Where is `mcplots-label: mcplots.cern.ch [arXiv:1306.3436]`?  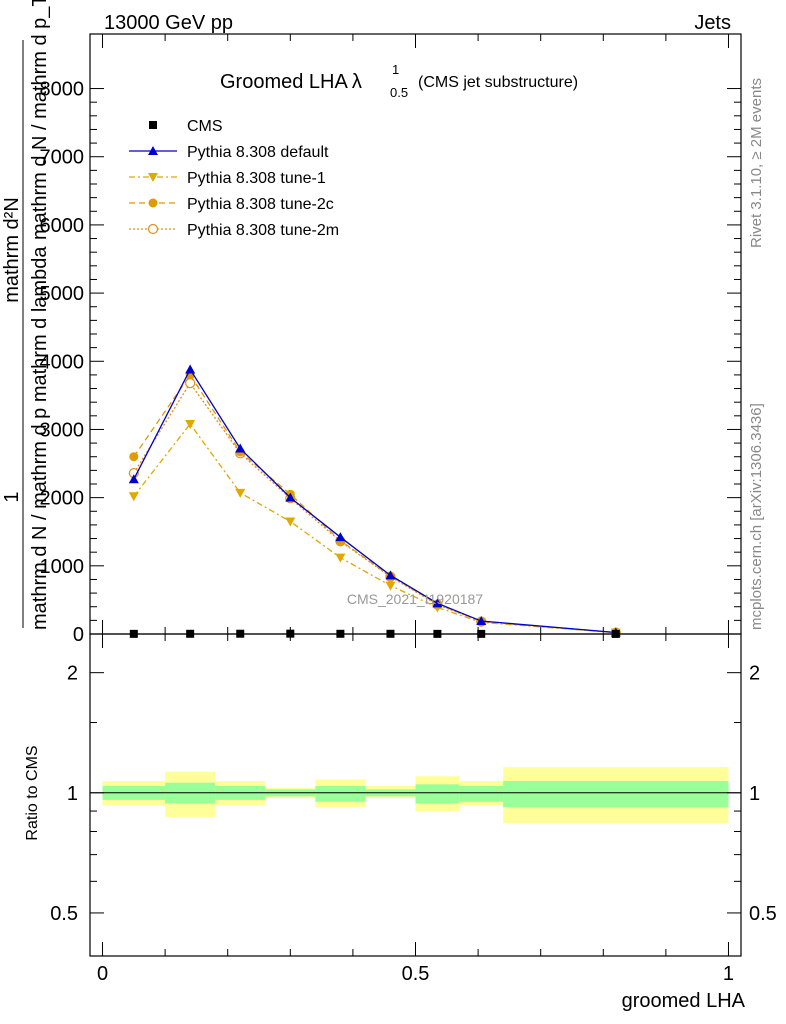 mcplots-label: mcplots.cern.ch [arXiv:1306.3436] is located at coordinates (756, 516).